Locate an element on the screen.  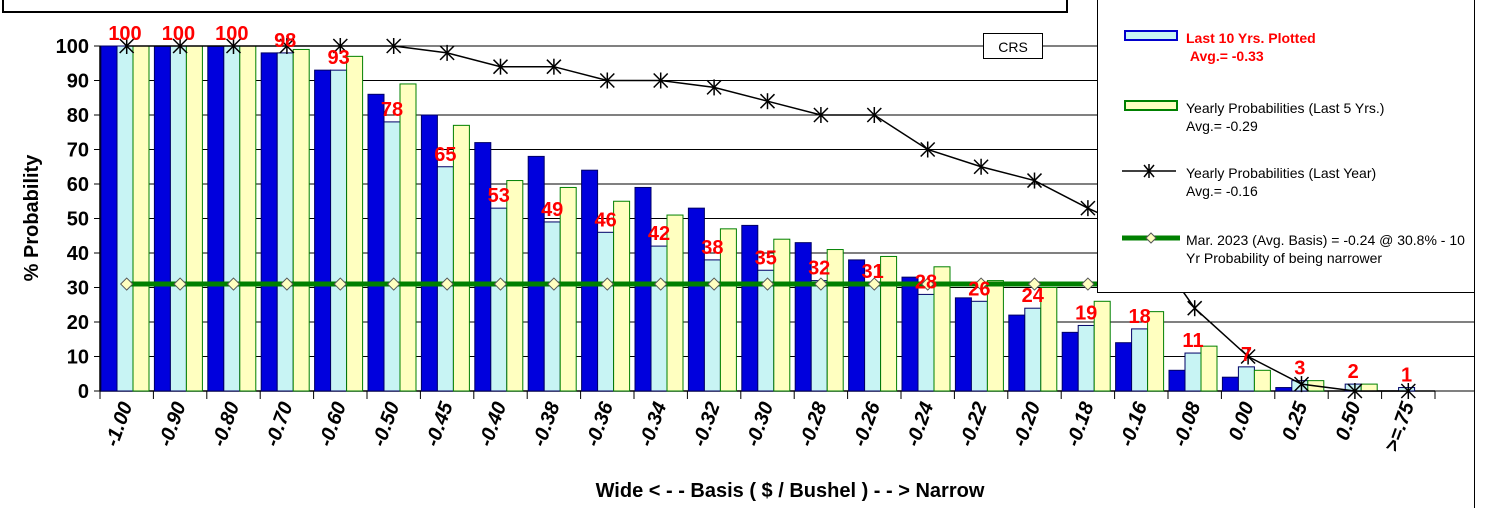
data-label: 78 is located at coordinates (392, 110).